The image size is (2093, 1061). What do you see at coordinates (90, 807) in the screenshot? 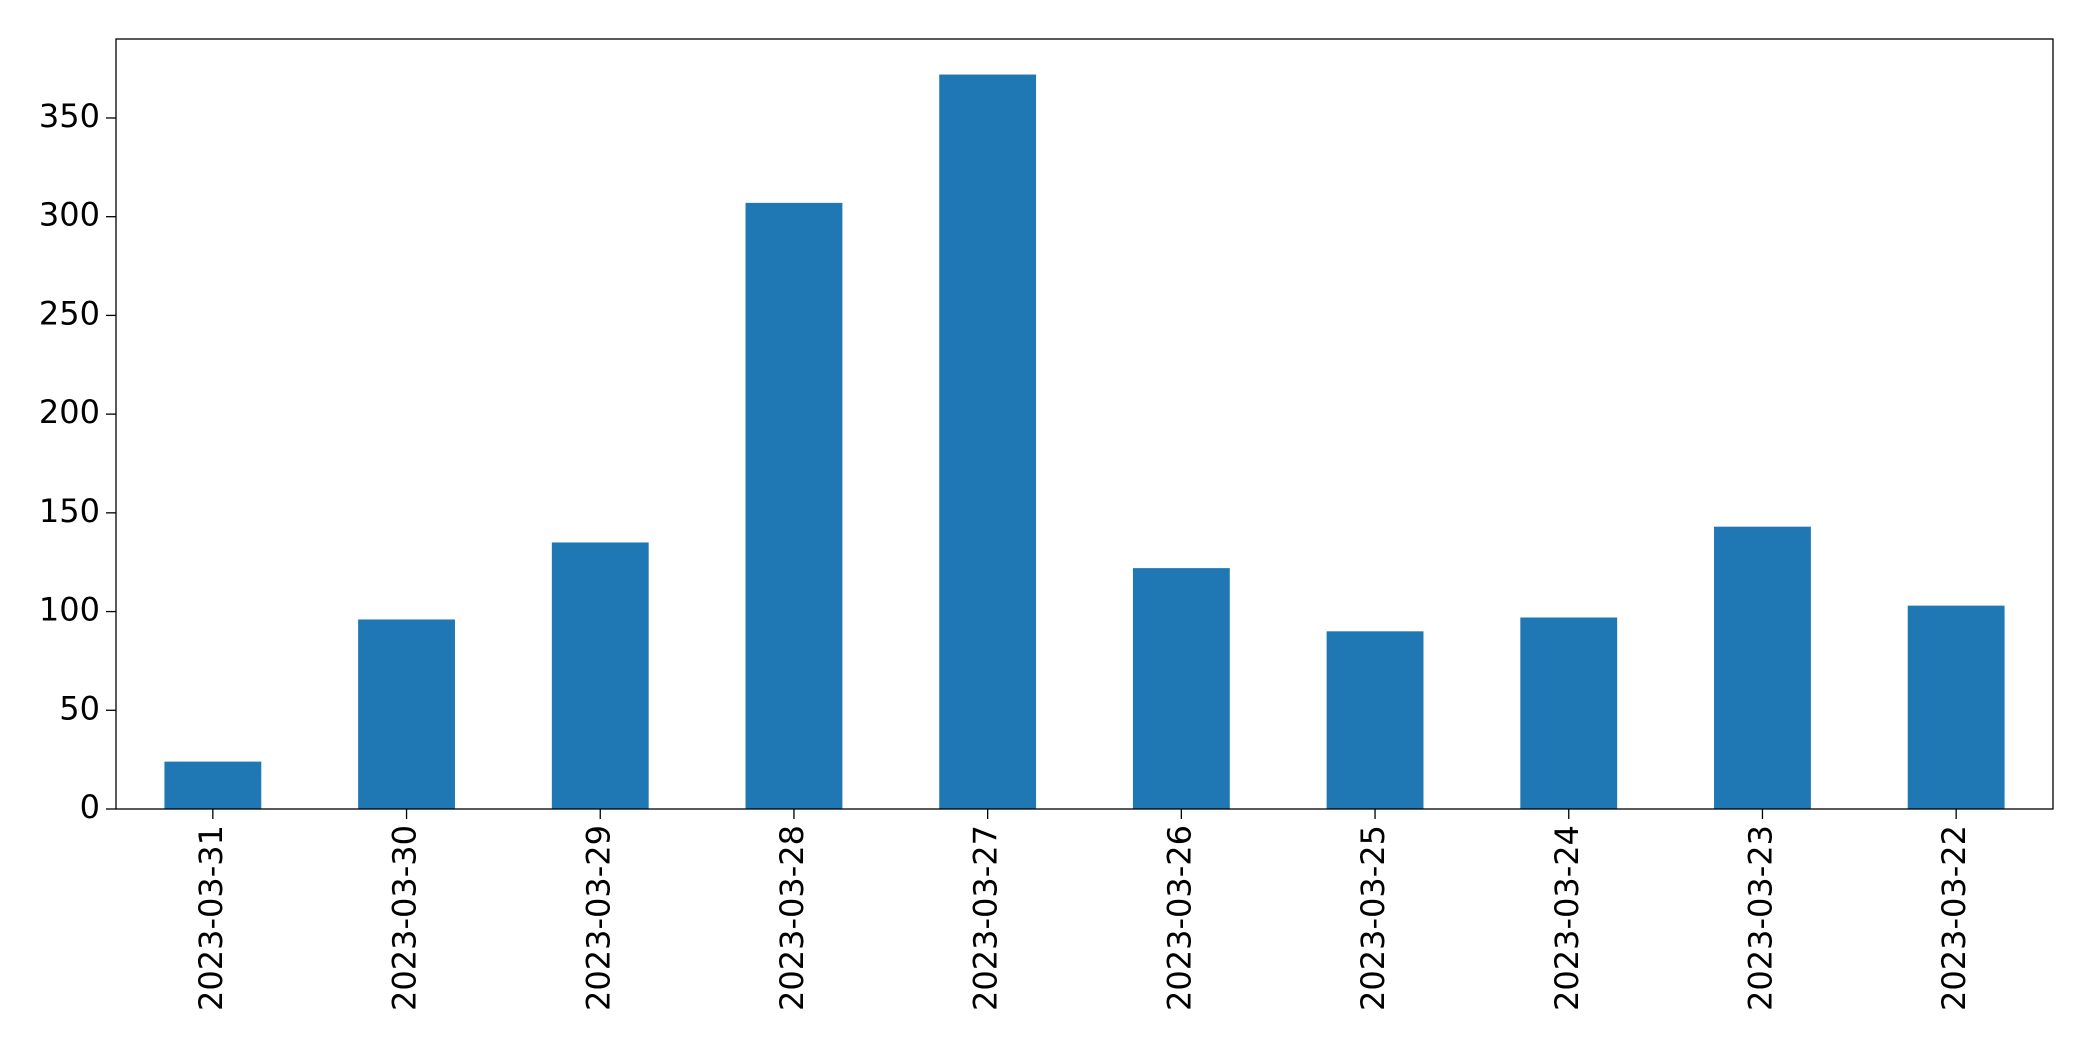
I see `y-tick-label: 0` at bounding box center [90, 807].